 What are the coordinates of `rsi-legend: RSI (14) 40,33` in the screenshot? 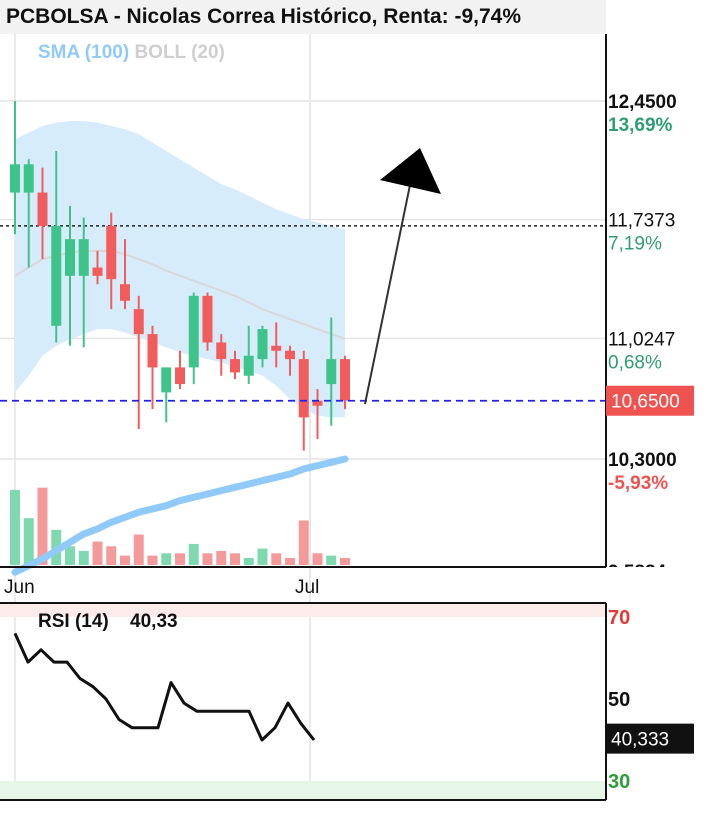 It's located at (108, 622).